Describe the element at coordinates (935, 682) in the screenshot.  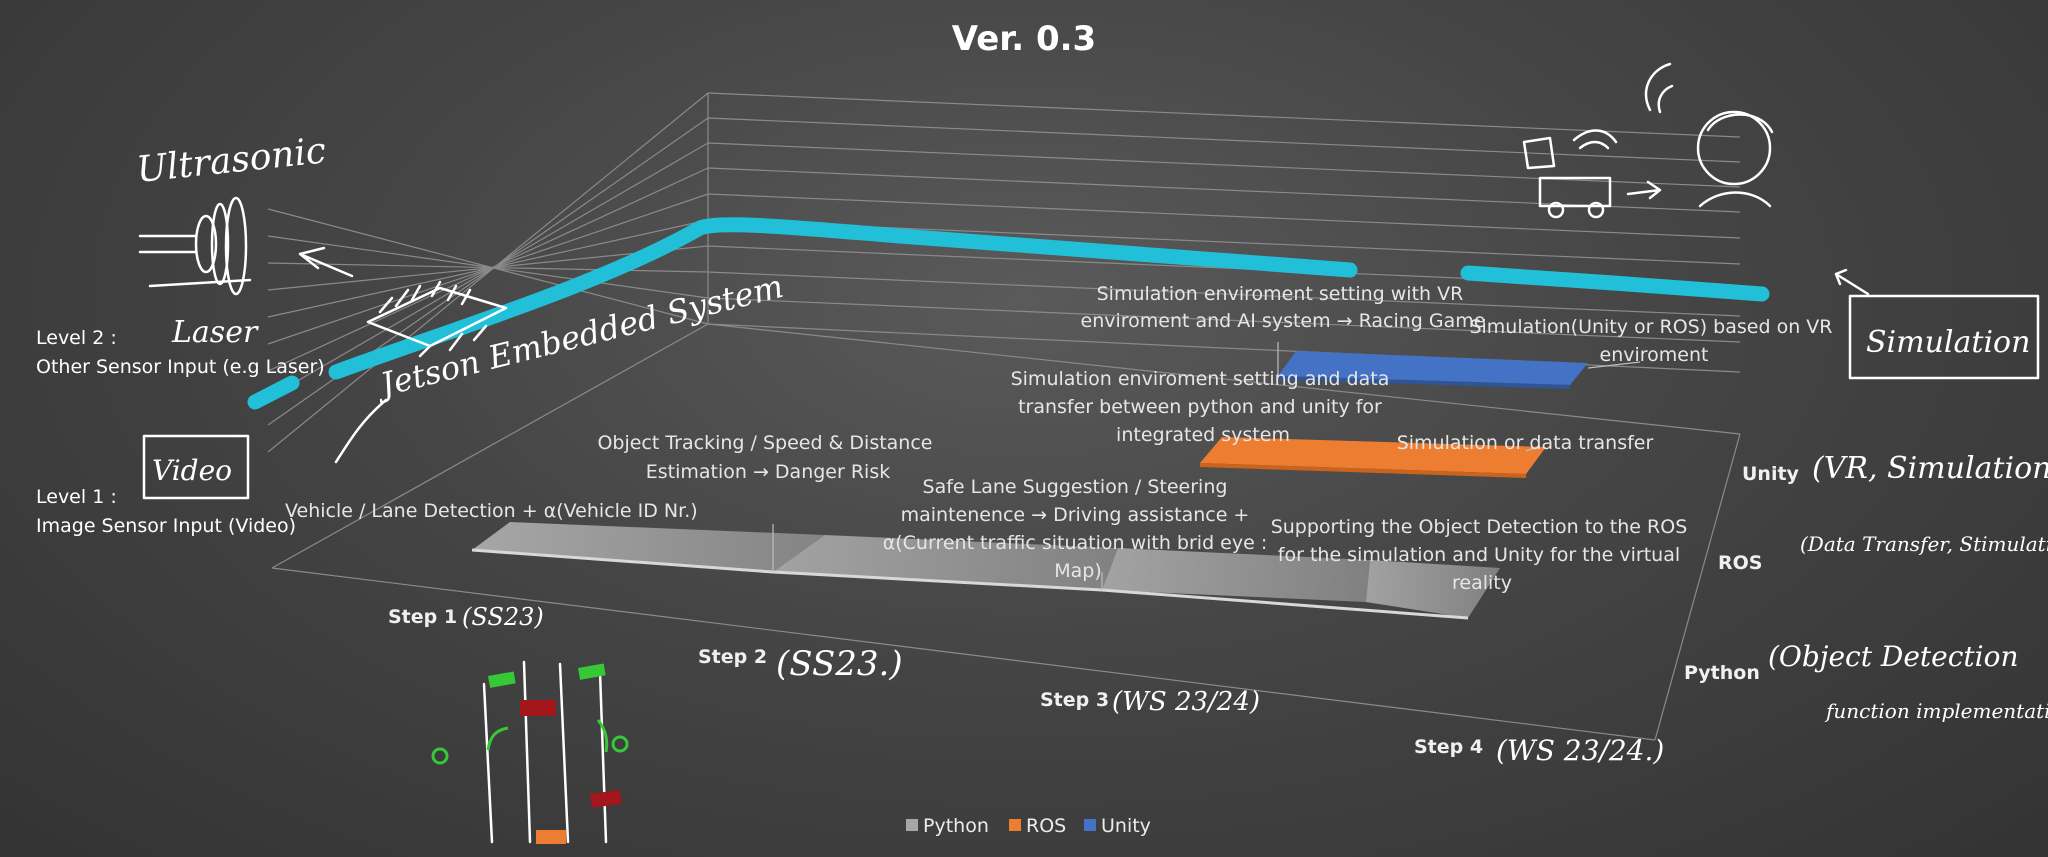
I see `x-axis-labels: Step 1 Step 2 Step 3 Step 4` at that location.